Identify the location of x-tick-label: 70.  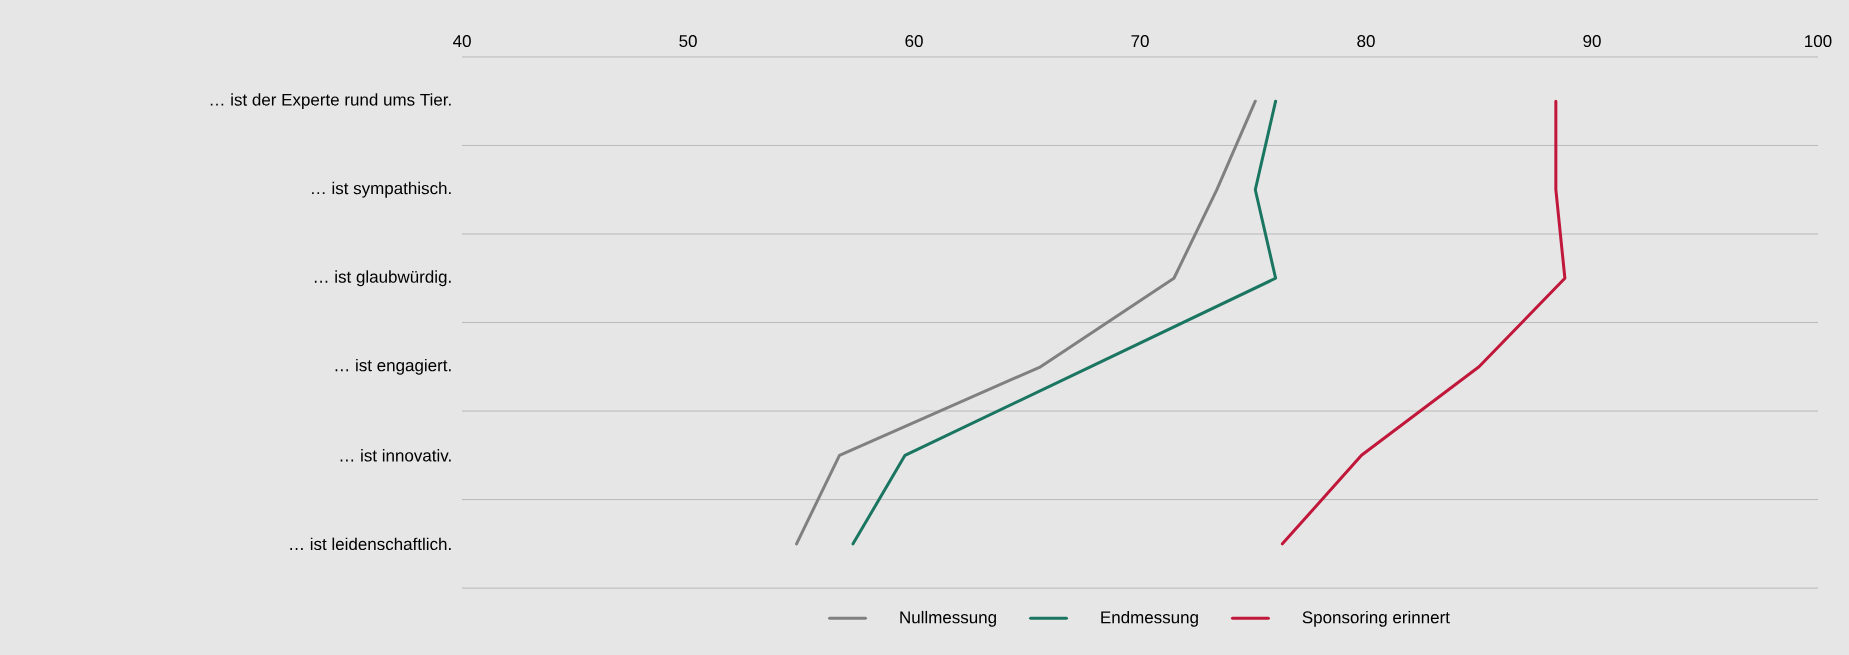
(1140, 41).